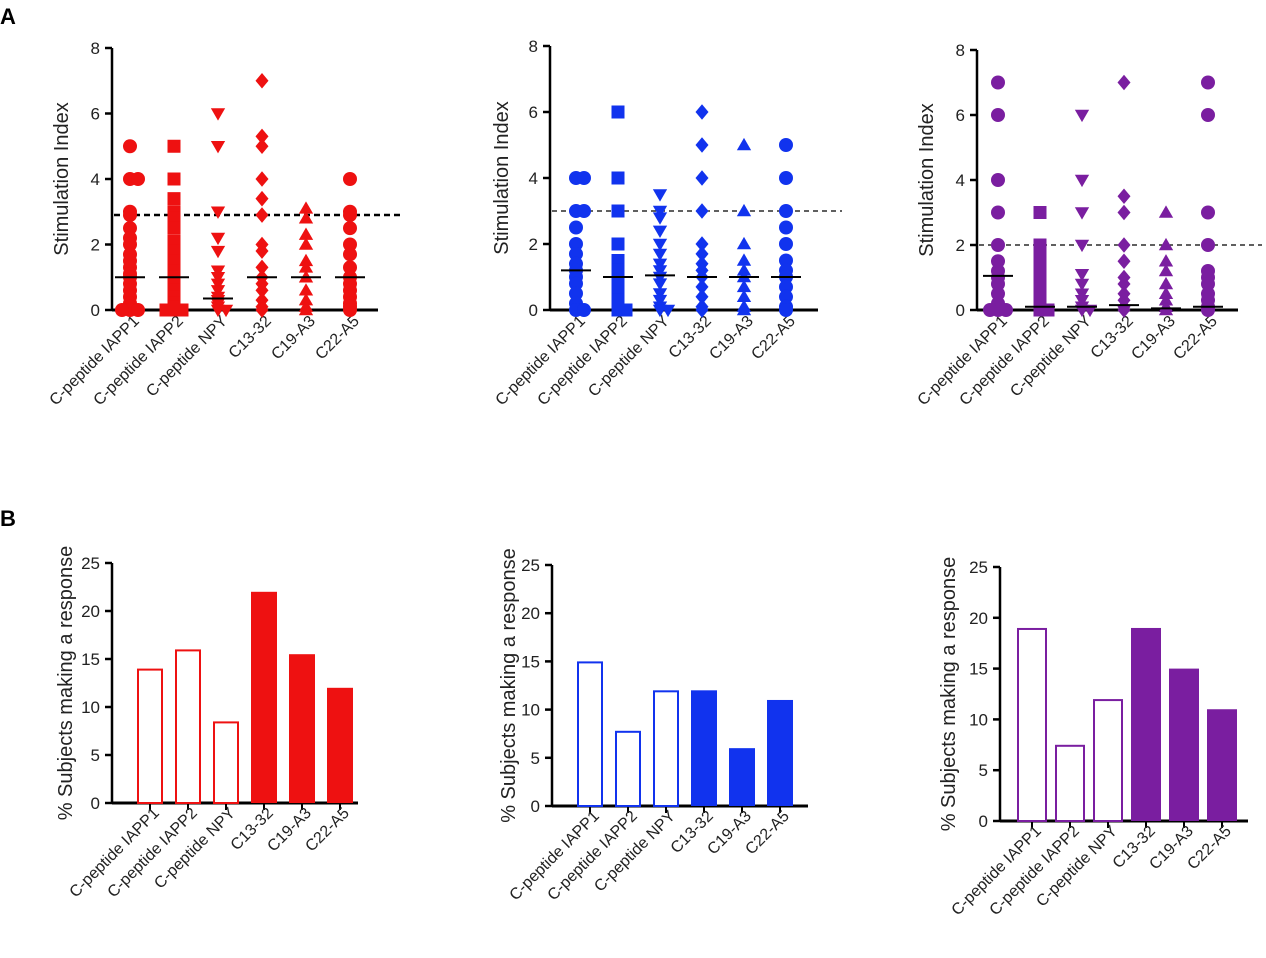 Image resolution: width=1266 pixels, height=958 pixels. Describe the element at coordinates (8, 16) in the screenshot. I see `panel-label-a: A` at that location.